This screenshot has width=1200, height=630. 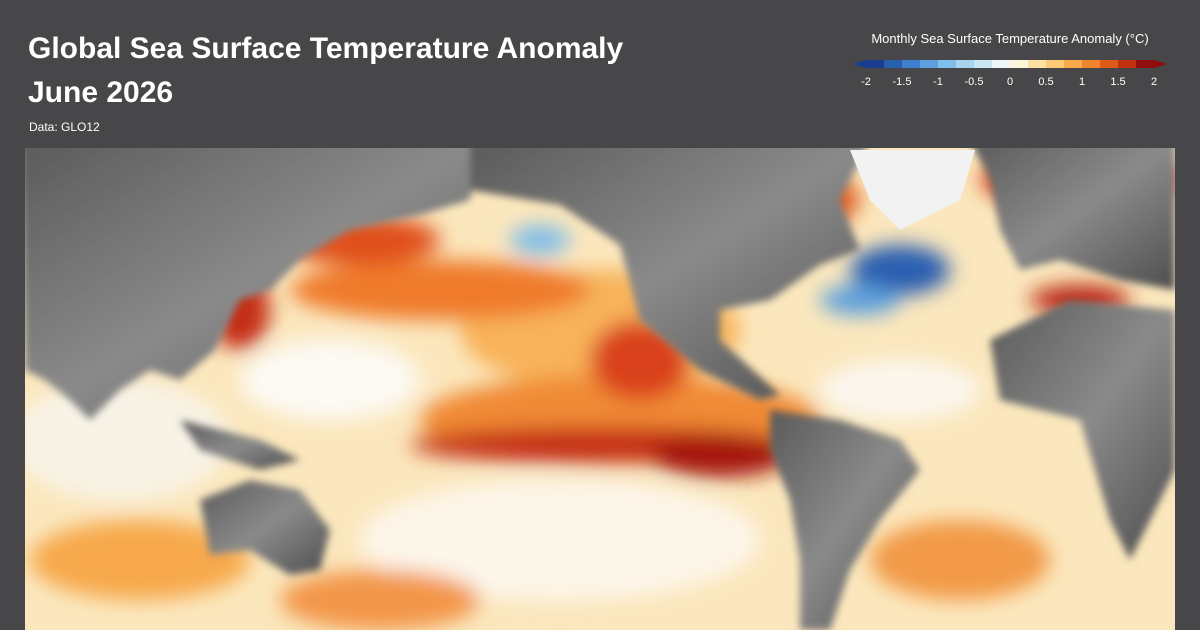 What do you see at coordinates (912, 190) in the screenshot?
I see `greenland` at bounding box center [912, 190].